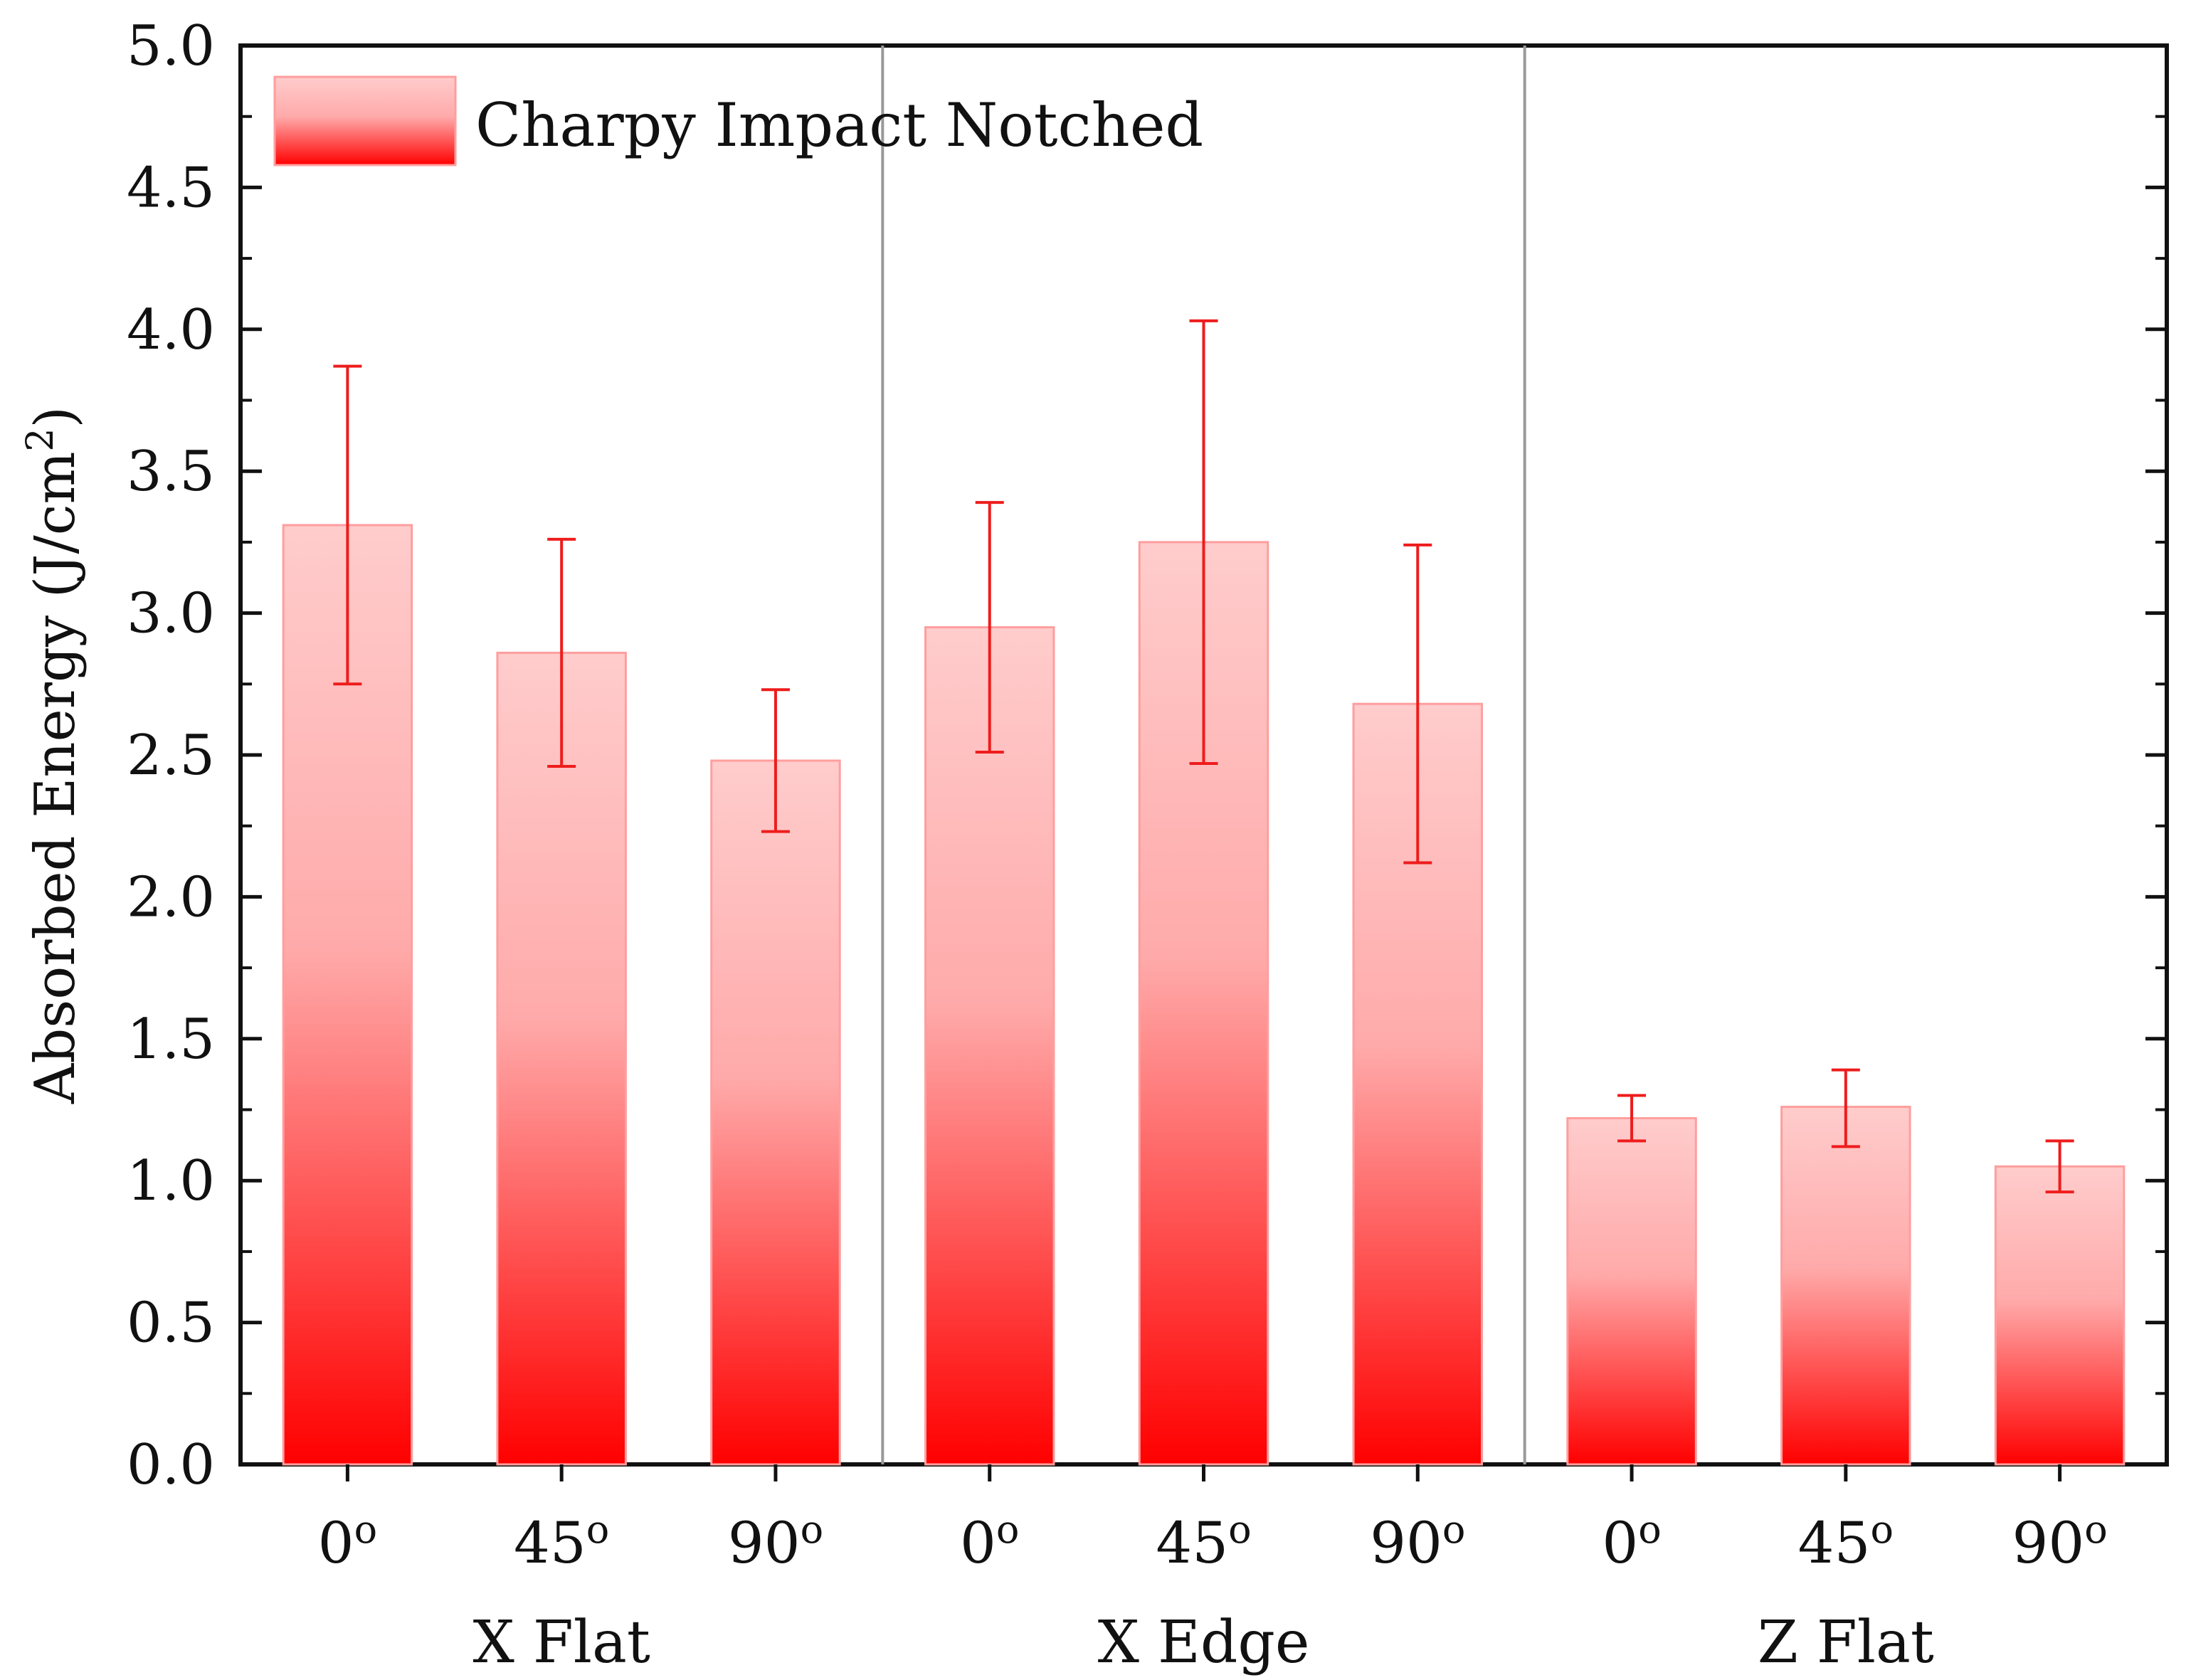 The image size is (2186, 1680). Describe the element at coordinates (1204, 1642) in the screenshot. I see `x-group-label: X Edge` at that location.